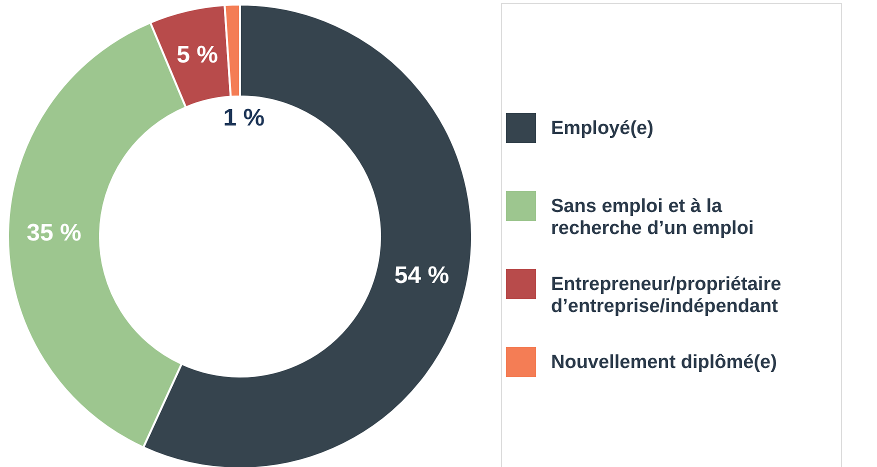 This screenshot has height=467, width=877. Describe the element at coordinates (666, 295) in the screenshot. I see `legend-label: Entrepreneur/propriétaire d’entreprise/indépendant` at that location.